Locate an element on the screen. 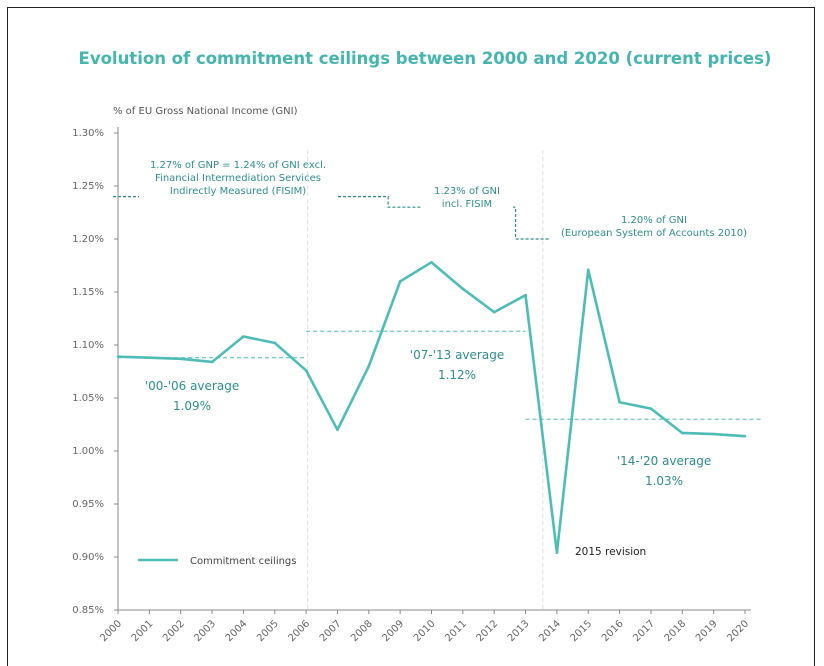 The image size is (824, 666). data-point-2011 is located at coordinates (463, 289).